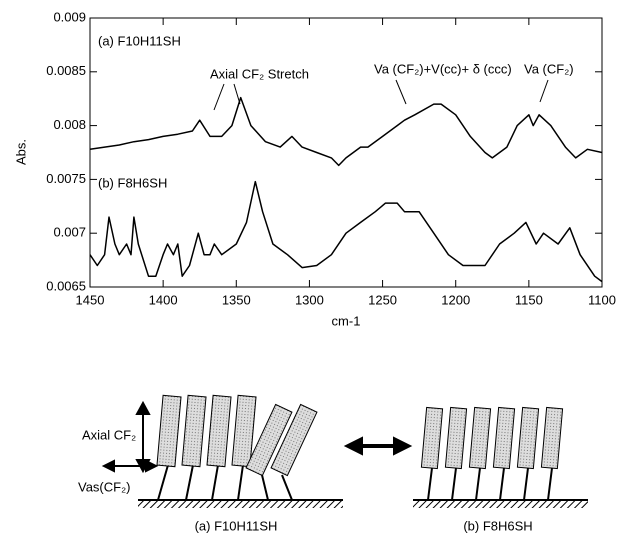  I want to click on x-tick-label: 1150, so click(529, 299).